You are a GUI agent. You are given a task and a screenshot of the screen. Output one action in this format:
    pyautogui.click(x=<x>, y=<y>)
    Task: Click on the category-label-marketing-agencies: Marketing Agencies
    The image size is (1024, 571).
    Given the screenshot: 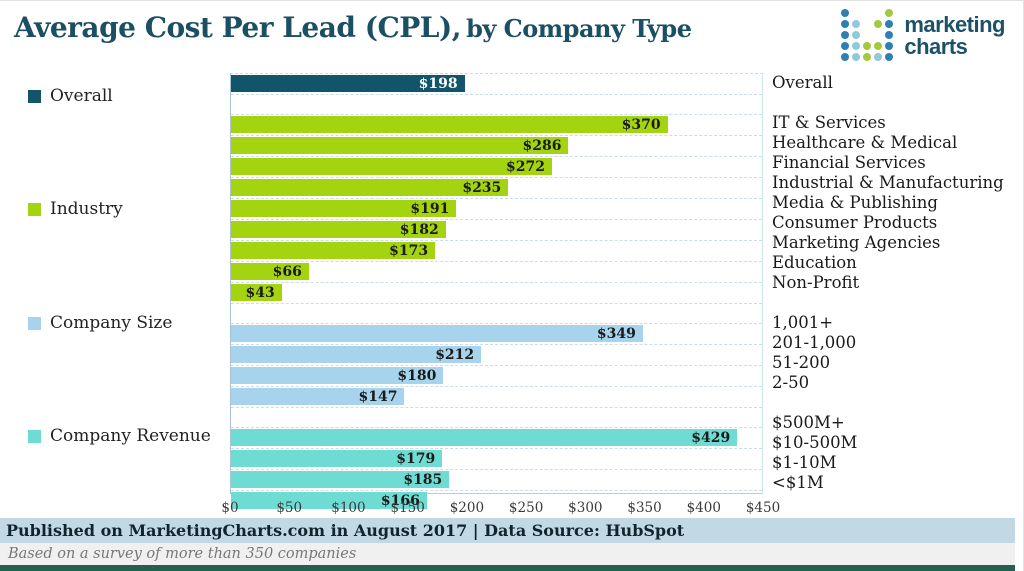 What is the action you would take?
    pyautogui.click(x=856, y=242)
    